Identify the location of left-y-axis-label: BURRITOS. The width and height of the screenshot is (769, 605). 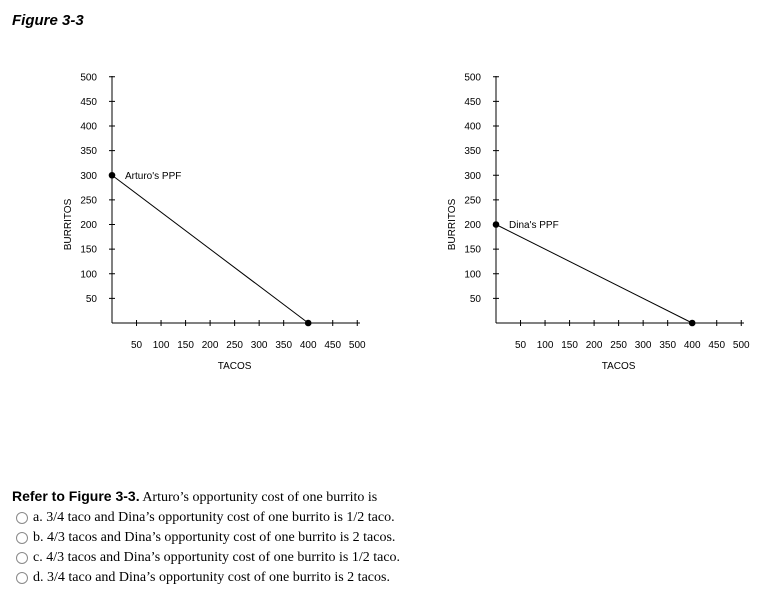
(68, 224).